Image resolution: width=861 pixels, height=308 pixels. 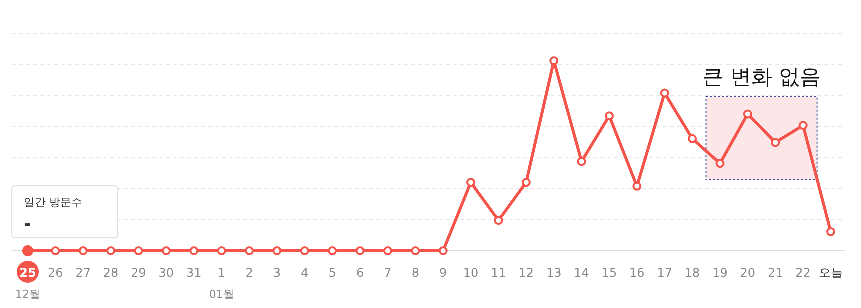 I want to click on x-tick-label: 10, so click(x=471, y=273).